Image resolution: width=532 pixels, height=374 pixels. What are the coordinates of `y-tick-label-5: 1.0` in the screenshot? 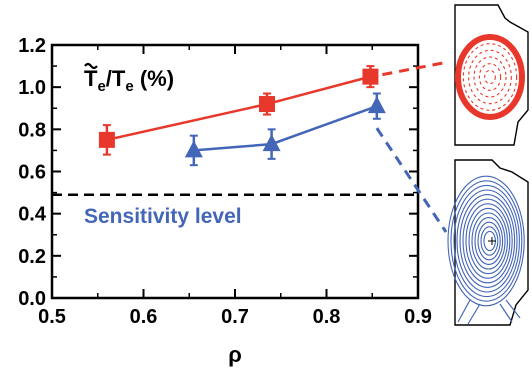 It's located at (32, 88).